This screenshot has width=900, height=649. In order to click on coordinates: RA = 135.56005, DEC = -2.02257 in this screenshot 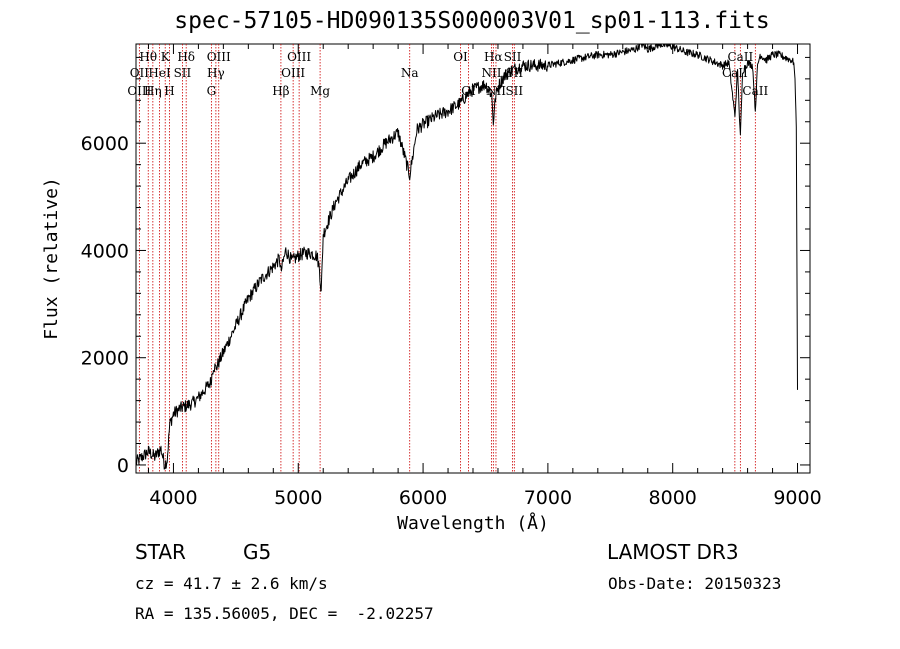, I will do `click(284, 613)`.